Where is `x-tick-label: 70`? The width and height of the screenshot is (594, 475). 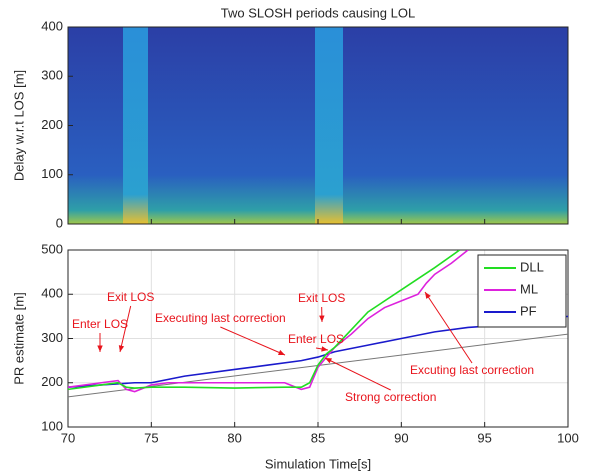
x-tick-label: 70 is located at coordinates (68, 437).